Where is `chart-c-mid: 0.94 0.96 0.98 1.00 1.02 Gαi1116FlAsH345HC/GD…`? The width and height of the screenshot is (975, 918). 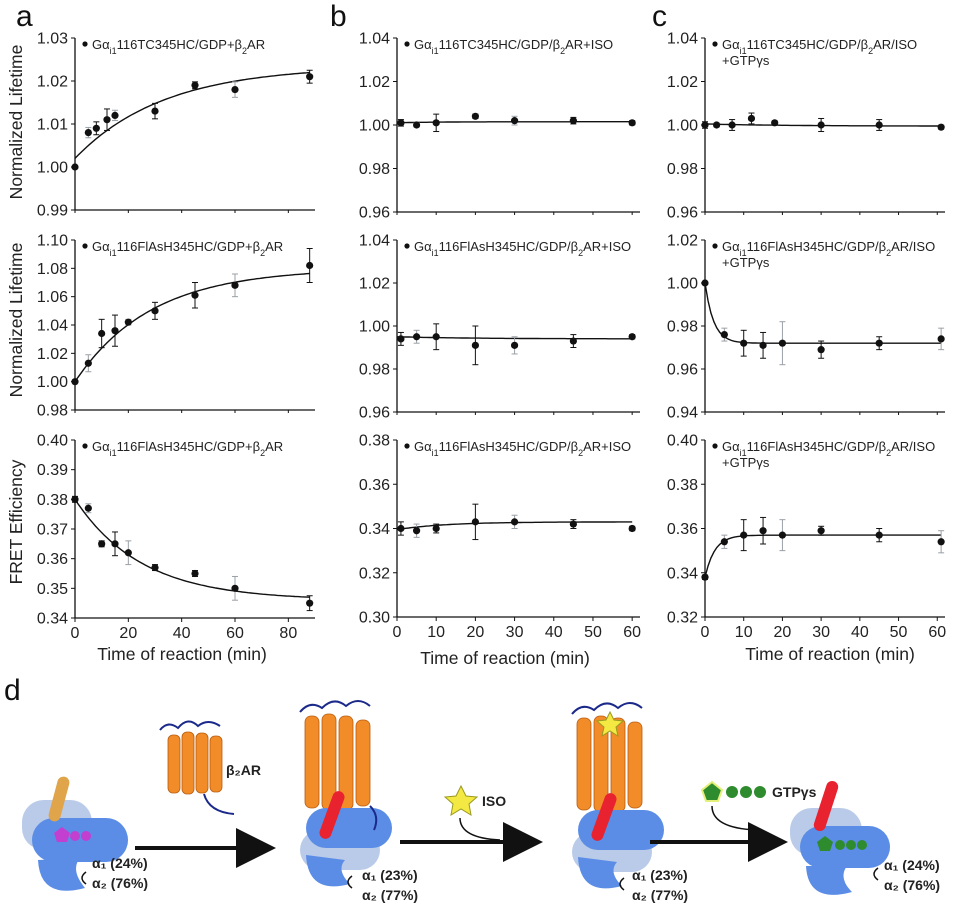
chart-c-mid: 0.94 0.96 0.98 1.00 1.02 Gαi1116FlAsH345HC/GD… is located at coordinates (806, 327).